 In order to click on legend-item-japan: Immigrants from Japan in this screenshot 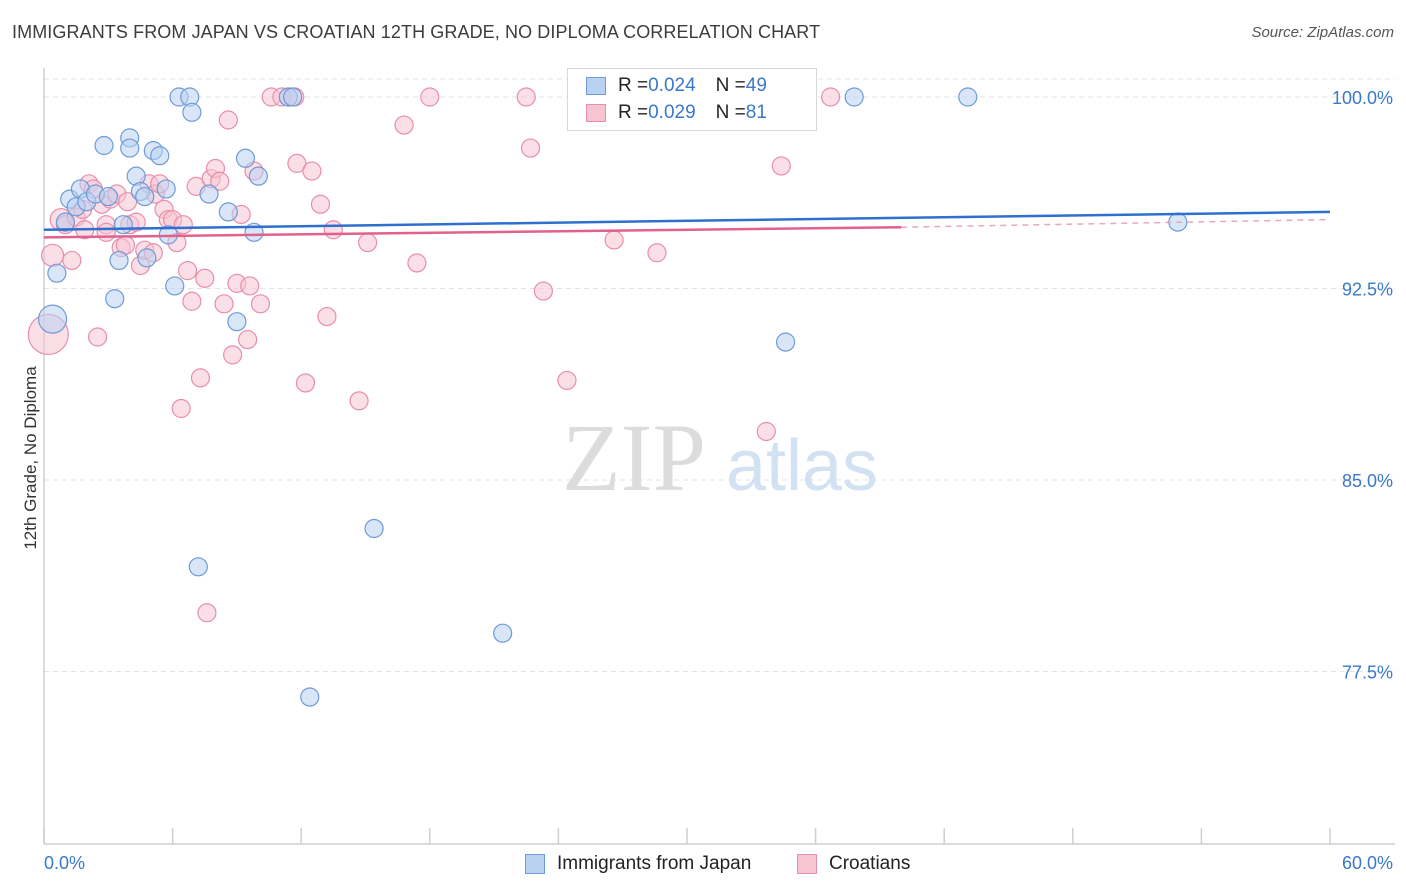, I will do `click(638, 864)`.